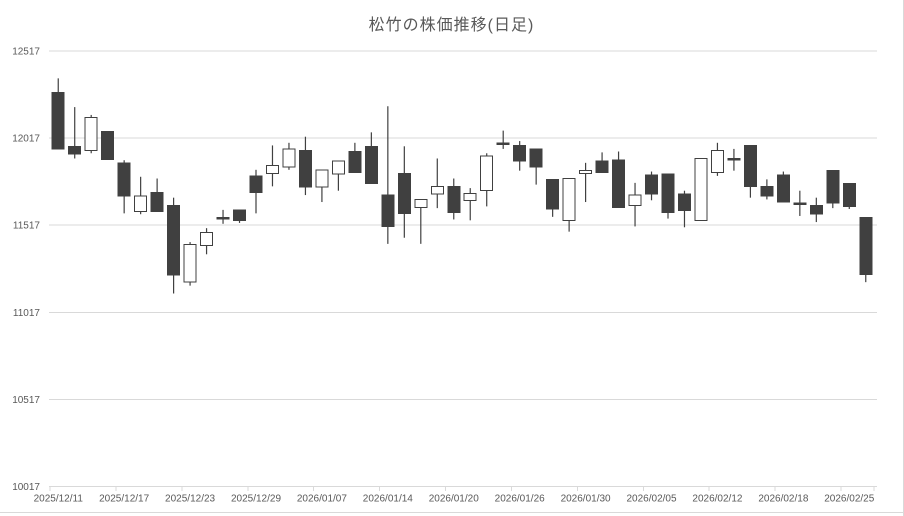 The width and height of the screenshot is (904, 516). Describe the element at coordinates (108, 145) in the screenshot. I see `candle-body-2025/12/16` at that location.